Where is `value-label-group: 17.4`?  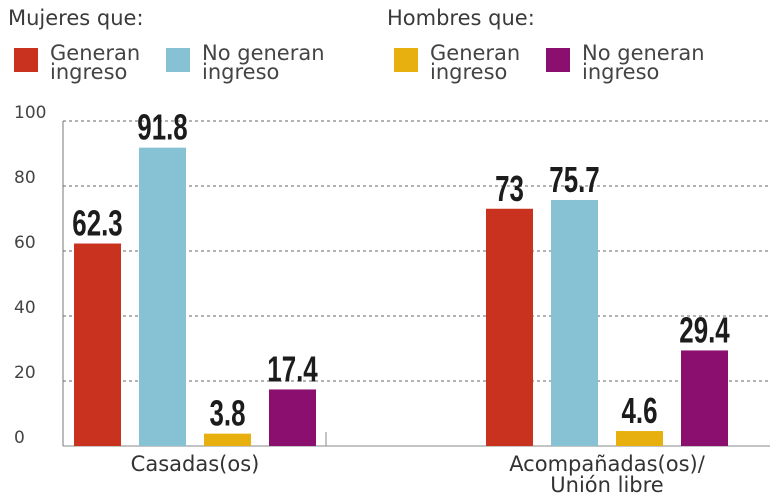 value-label-group: 17.4 is located at coordinates (292, 369).